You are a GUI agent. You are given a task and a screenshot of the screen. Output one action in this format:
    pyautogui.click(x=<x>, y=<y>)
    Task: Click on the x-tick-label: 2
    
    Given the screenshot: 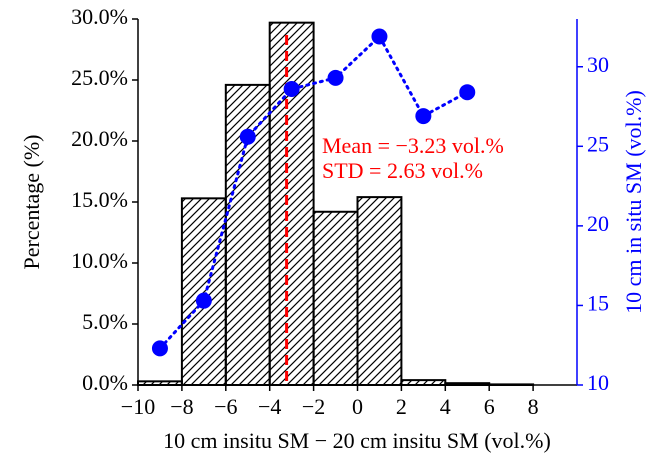 What is the action you would take?
    pyautogui.click(x=401, y=406)
    